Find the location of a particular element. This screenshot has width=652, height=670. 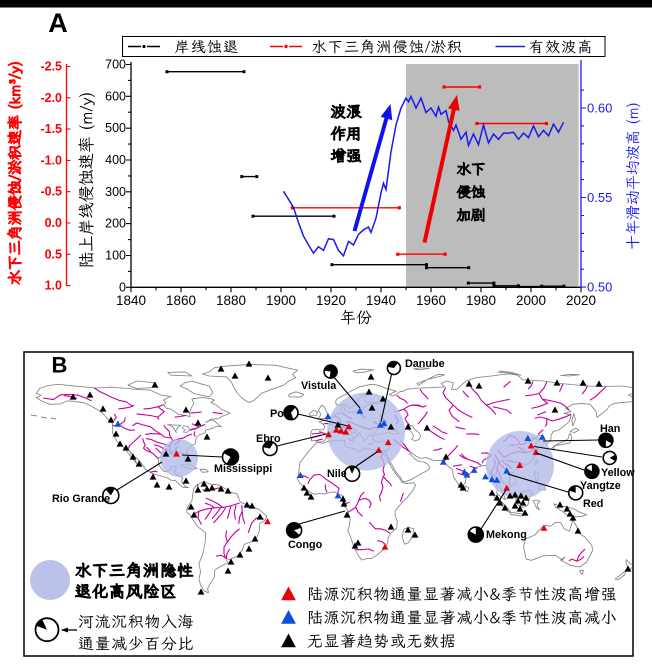

svg-text: 400 is located at coordinates (115, 160).